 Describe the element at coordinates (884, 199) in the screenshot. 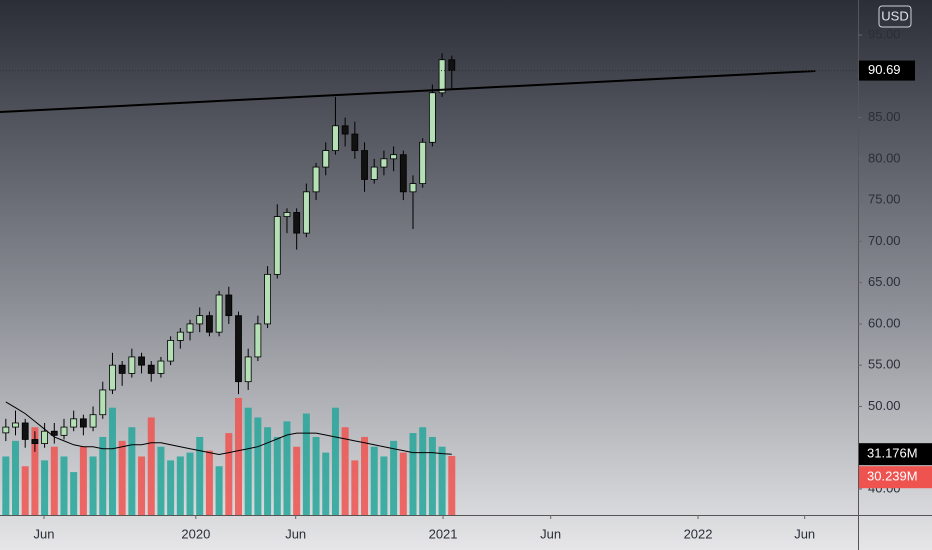

I see `y-tick-label: 75.00` at that location.